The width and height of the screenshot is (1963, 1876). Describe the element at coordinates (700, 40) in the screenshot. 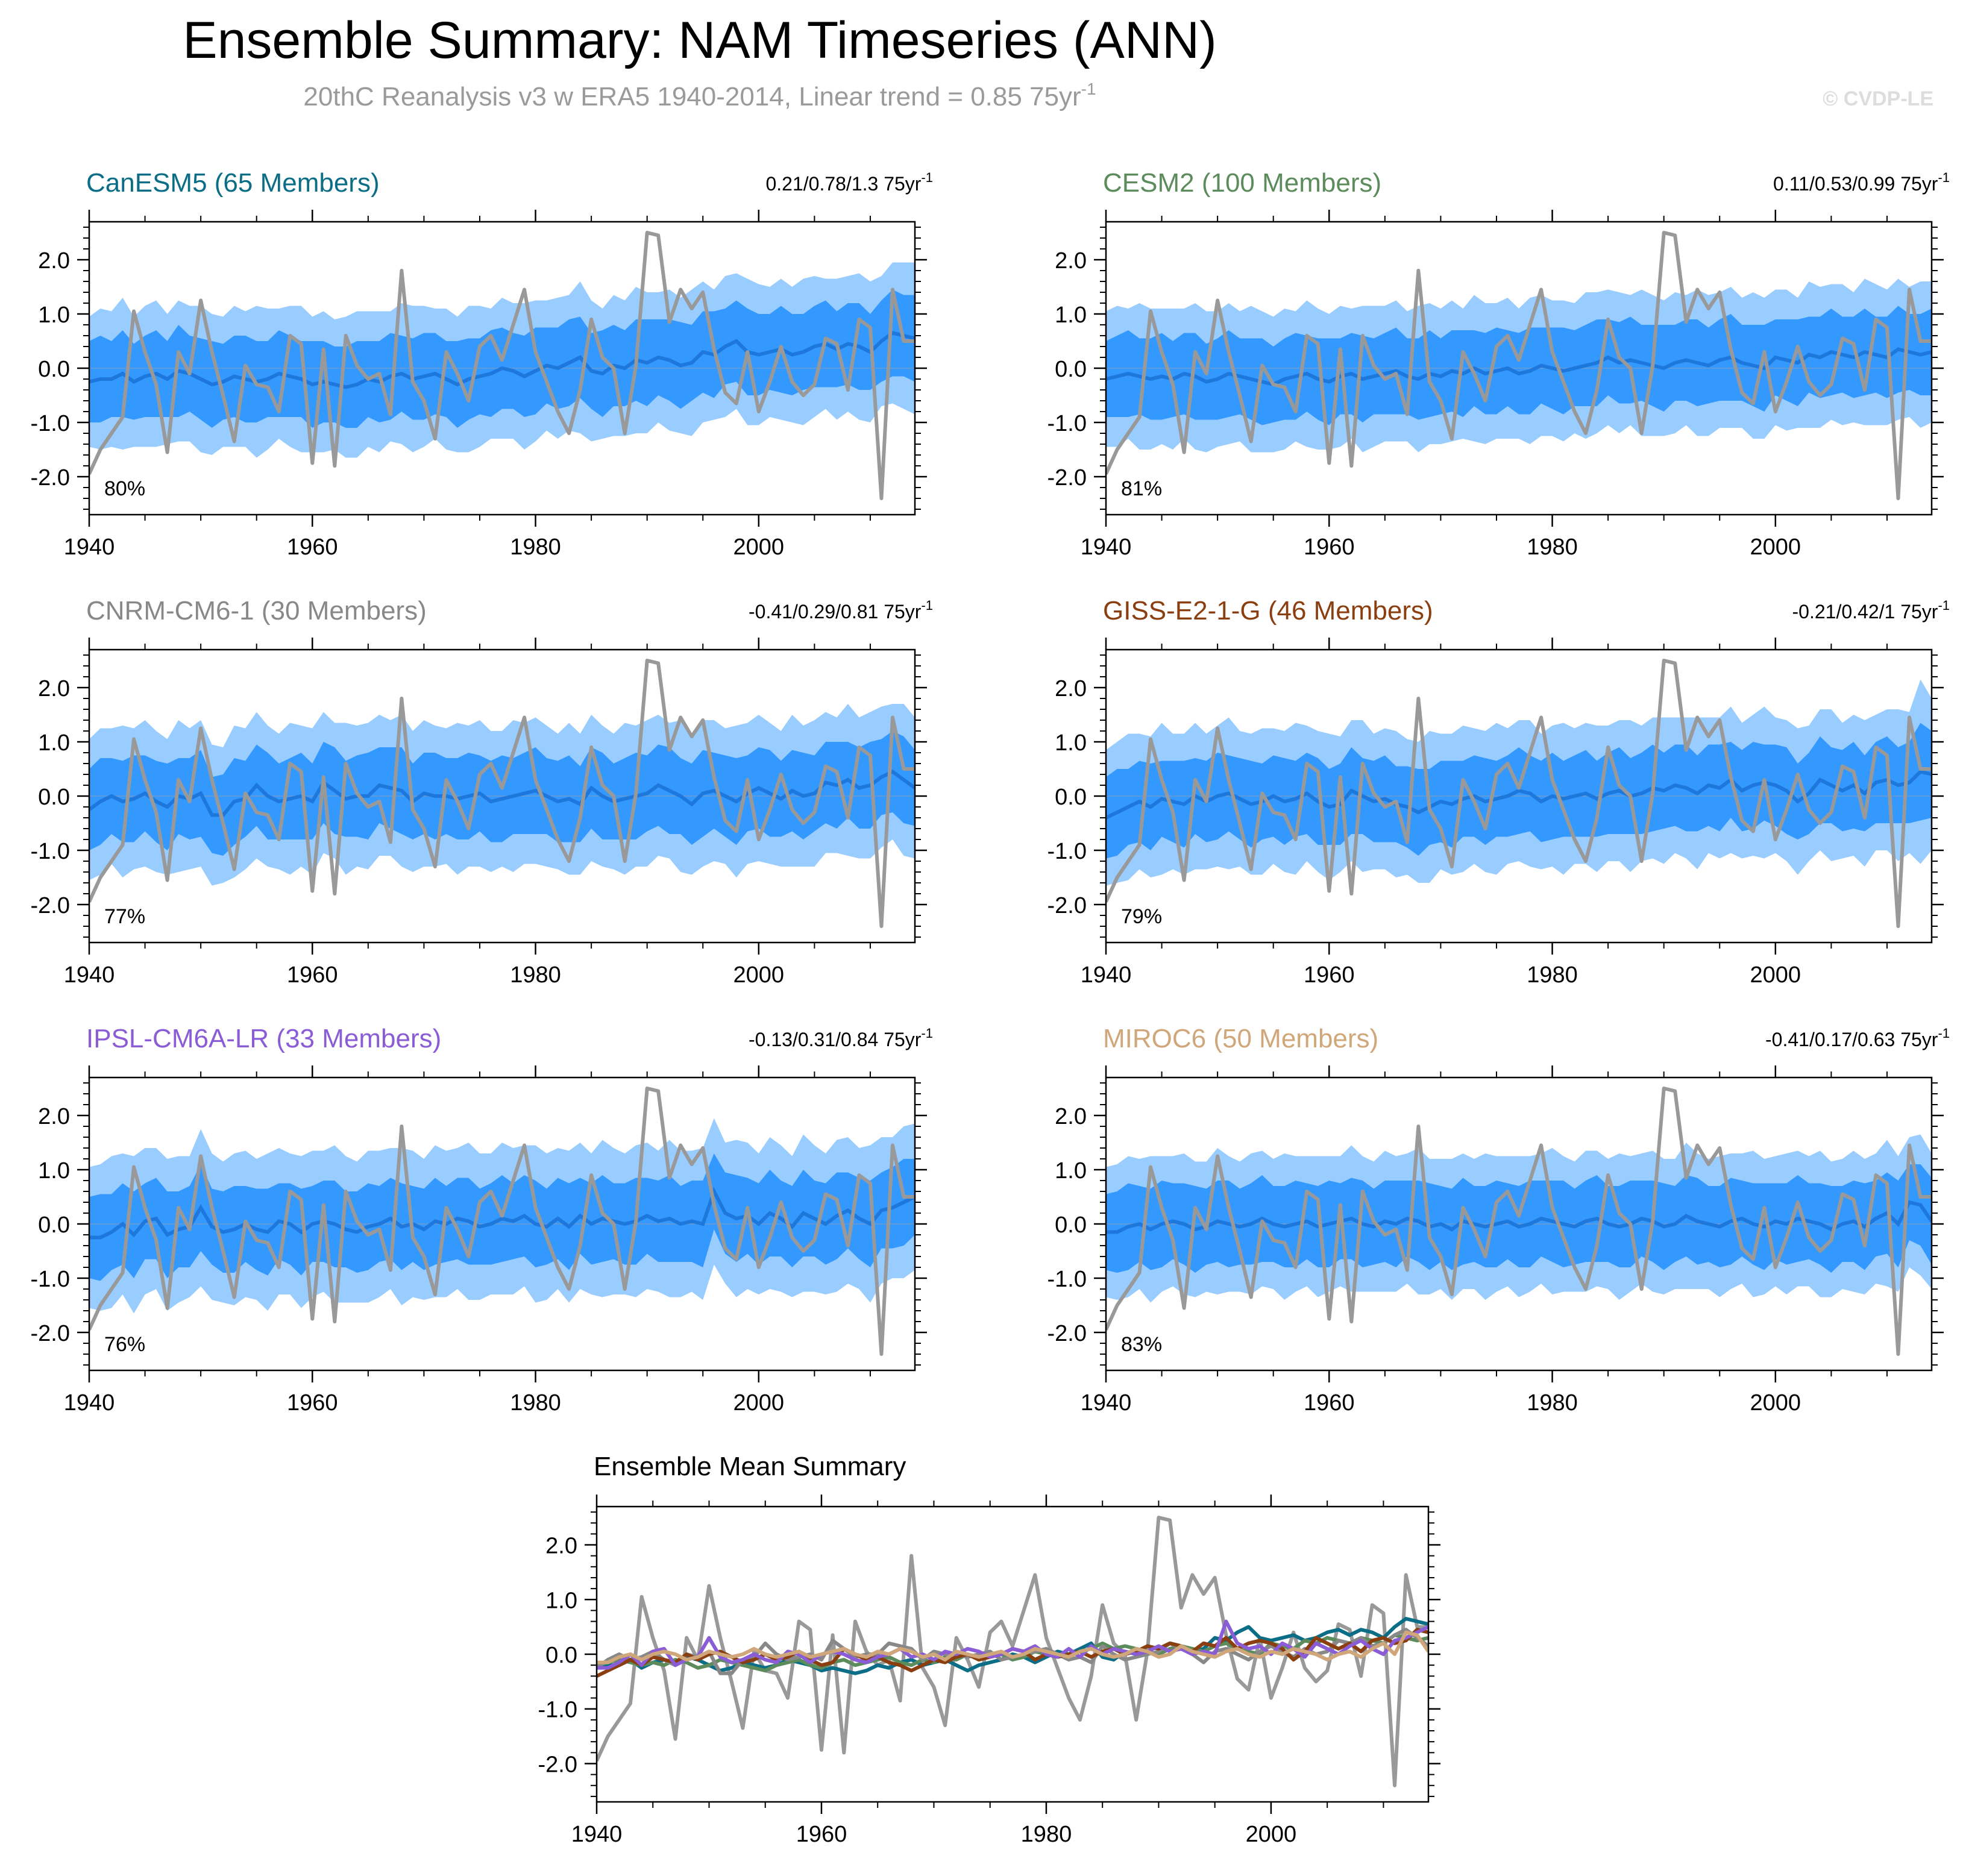

I see `figure-title: Ensemble Summary: NAM Timeseries (ANN)` at that location.